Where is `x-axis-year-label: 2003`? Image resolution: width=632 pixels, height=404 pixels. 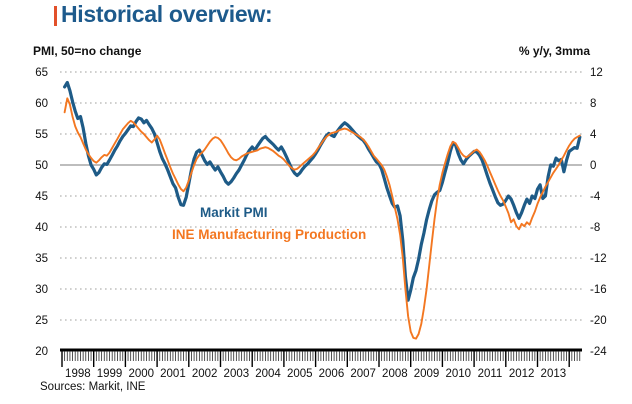 x-axis-year-label: 2003 is located at coordinates (237, 374).